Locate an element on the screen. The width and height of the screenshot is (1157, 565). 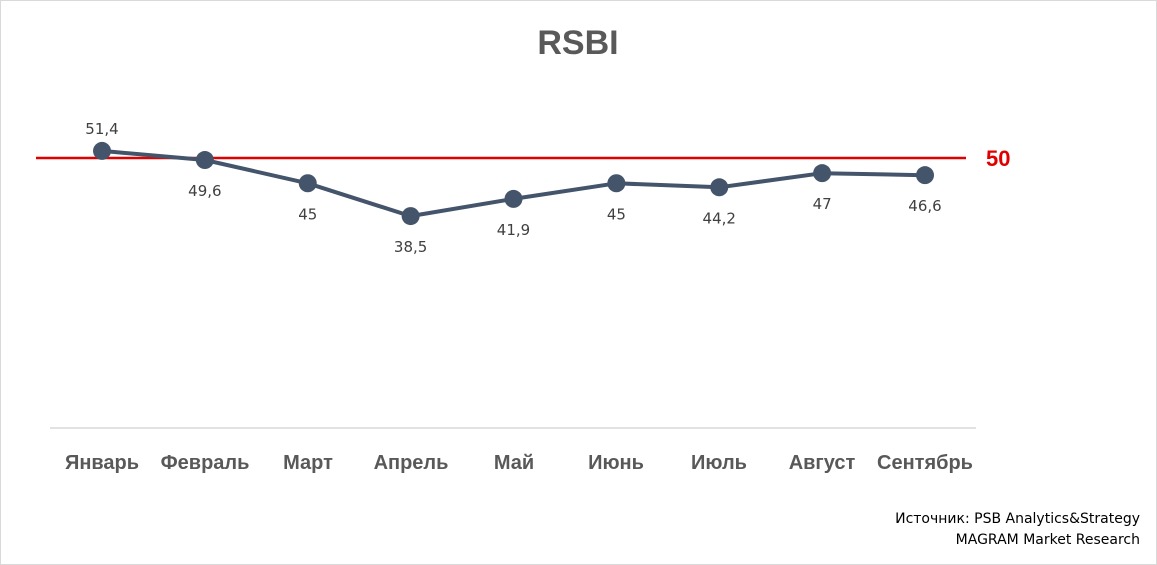
x-tick-label: Март is located at coordinates (308, 463).